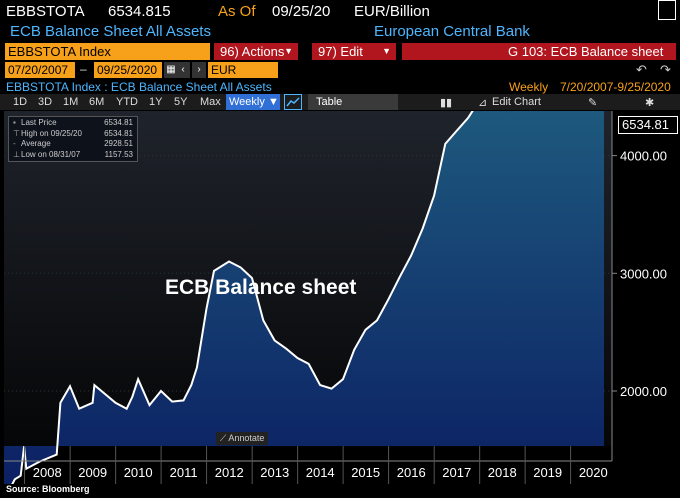  Describe the element at coordinates (16, 133) in the screenshot. I see `high-icon: ⊤` at that location.